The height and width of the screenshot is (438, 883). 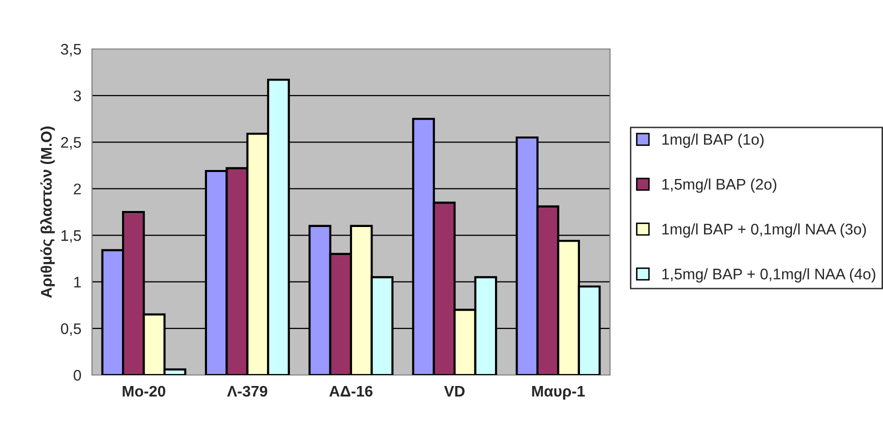 I want to click on y-tick-label: 2, so click(x=77, y=189).